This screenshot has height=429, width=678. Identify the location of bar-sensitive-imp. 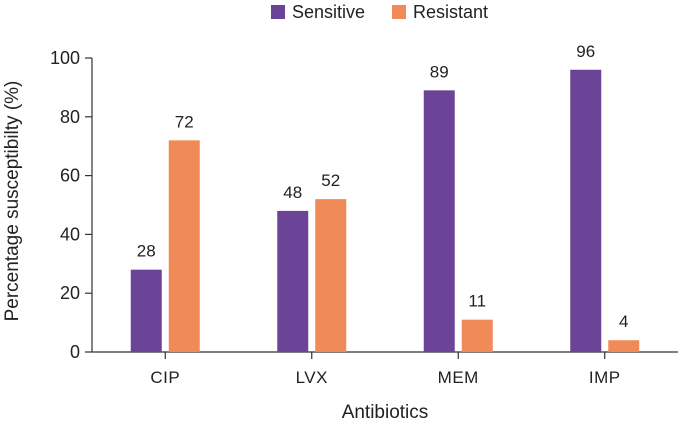
(586, 210).